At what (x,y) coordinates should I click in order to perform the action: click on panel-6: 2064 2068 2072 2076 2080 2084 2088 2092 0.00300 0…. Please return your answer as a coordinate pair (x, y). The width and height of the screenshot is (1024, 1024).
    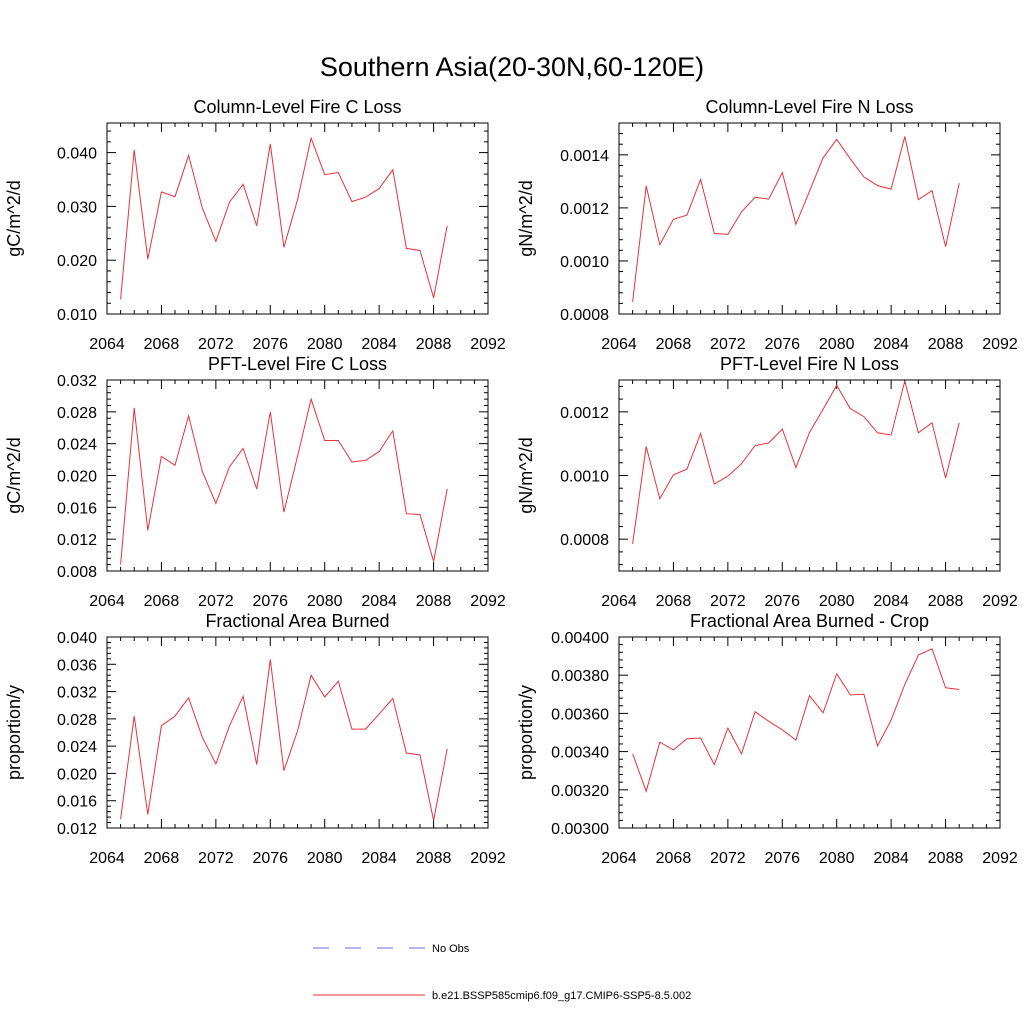
    Looking at the image, I should click on (767, 739).